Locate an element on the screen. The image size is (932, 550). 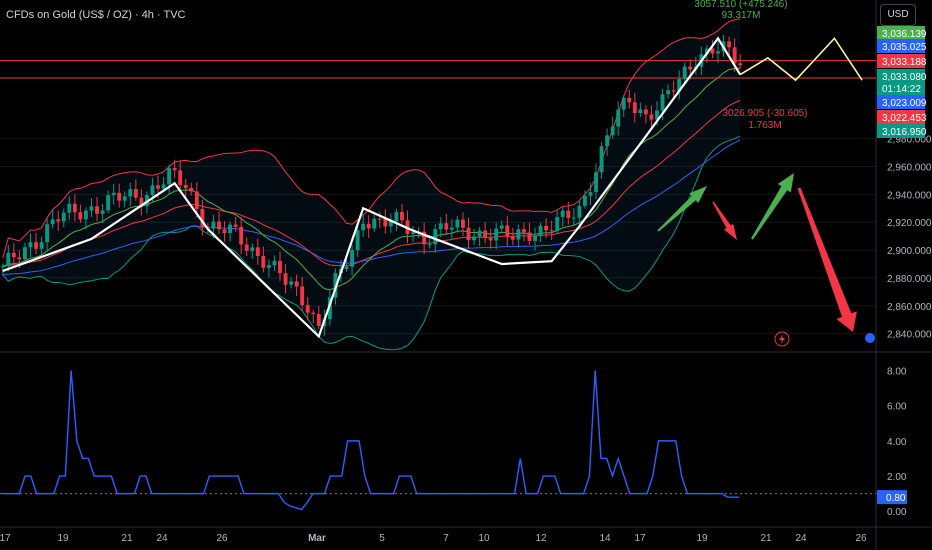
indicator-tick-label: 4.00 is located at coordinates (897, 442).